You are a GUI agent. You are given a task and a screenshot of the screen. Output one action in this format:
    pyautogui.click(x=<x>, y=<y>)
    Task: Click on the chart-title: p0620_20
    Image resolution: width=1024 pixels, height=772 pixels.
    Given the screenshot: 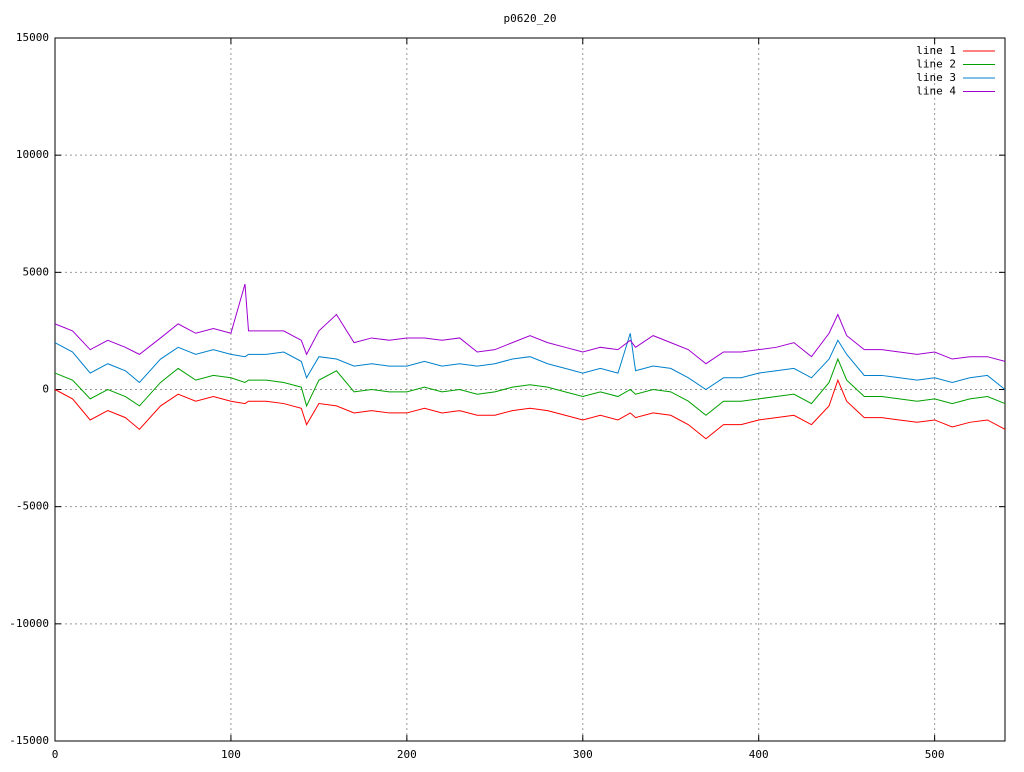 What is the action you would take?
    pyautogui.click(x=530, y=18)
    